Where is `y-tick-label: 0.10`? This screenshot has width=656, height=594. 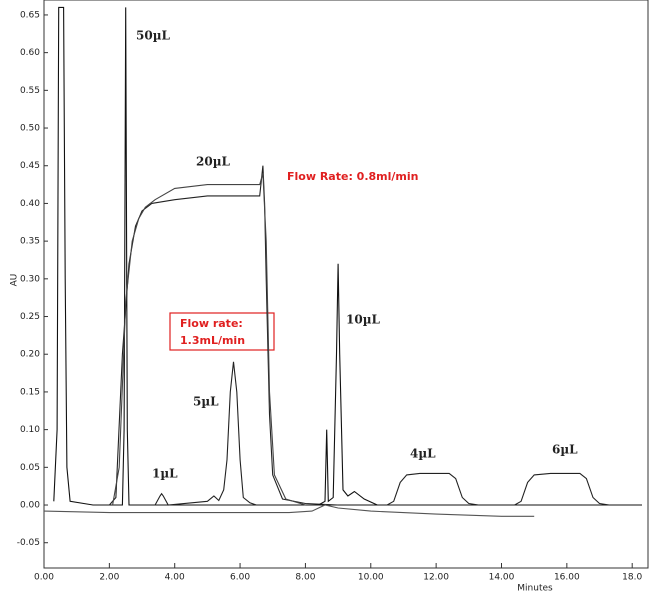 y-tick-label: 0.10 is located at coordinates (30, 430).